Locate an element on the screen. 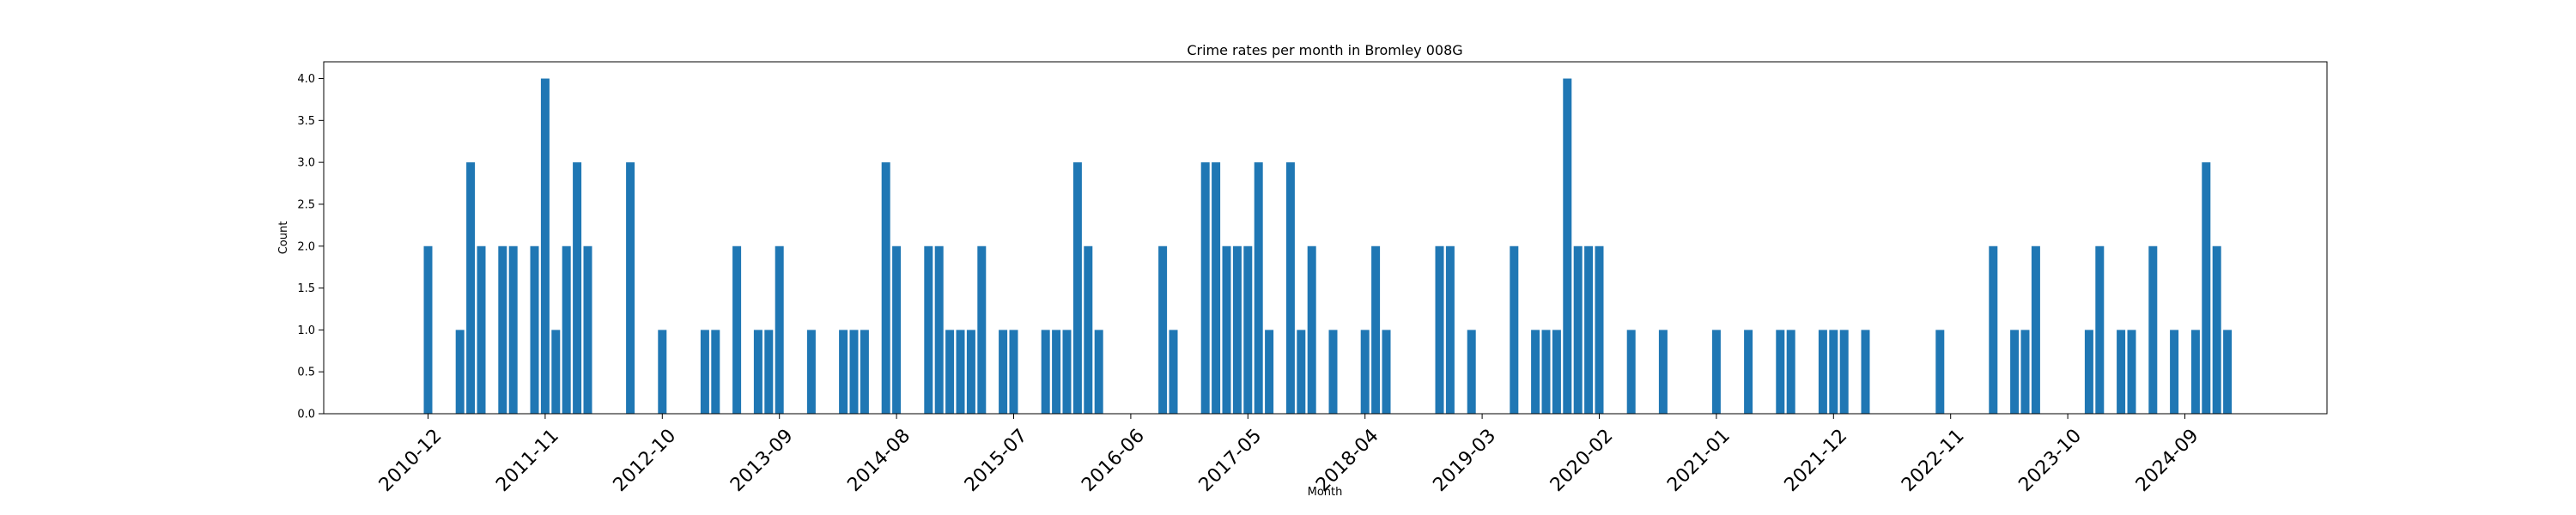  x-tick-label: 2019-03 is located at coordinates (1464, 460).